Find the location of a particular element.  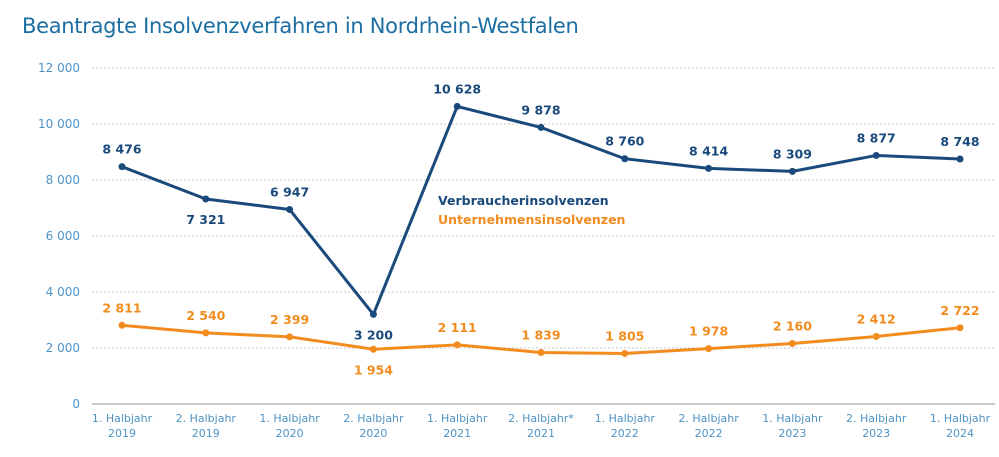

data-label: 8 476 is located at coordinates (121, 149).